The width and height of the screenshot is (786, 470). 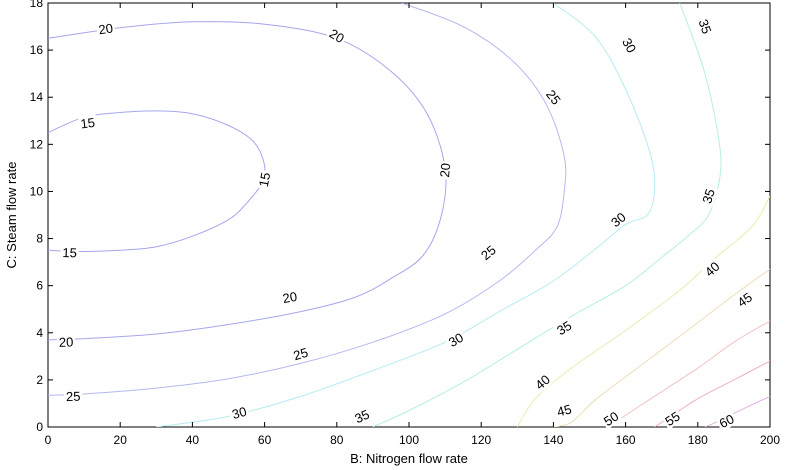 What do you see at coordinates (698, 440) in the screenshot?
I see `x-tick-label: 180` at bounding box center [698, 440].